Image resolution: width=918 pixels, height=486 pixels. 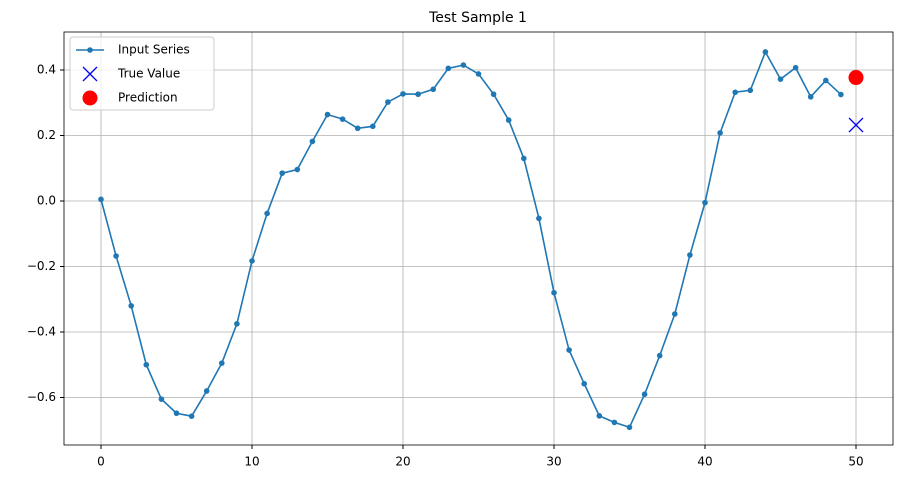 I want to click on chart-title: Test Sample 1, so click(x=477, y=18).